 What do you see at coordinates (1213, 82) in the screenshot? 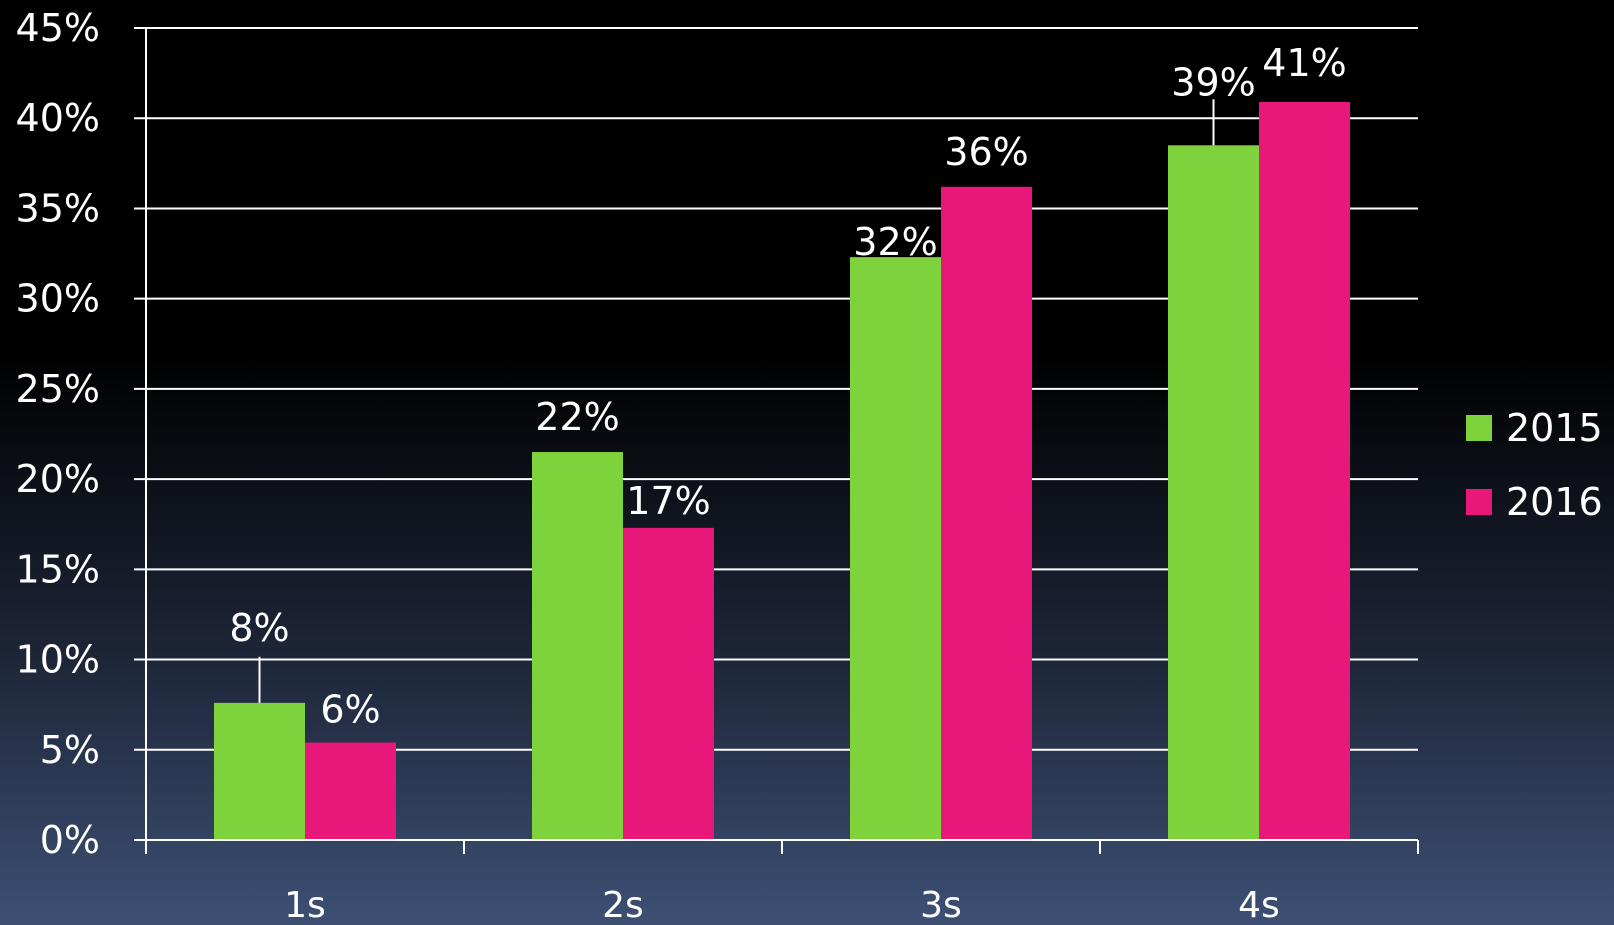
I see `data-label: 39%` at bounding box center [1213, 82].